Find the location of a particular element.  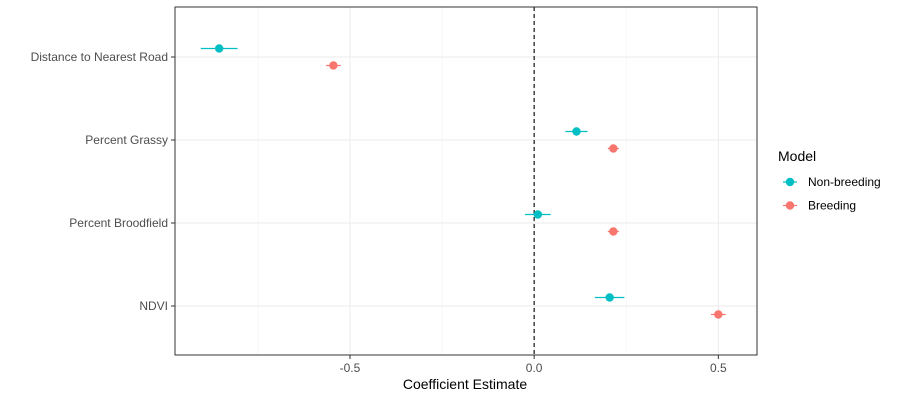

x-tick-label: -0.5 is located at coordinates (350, 368).